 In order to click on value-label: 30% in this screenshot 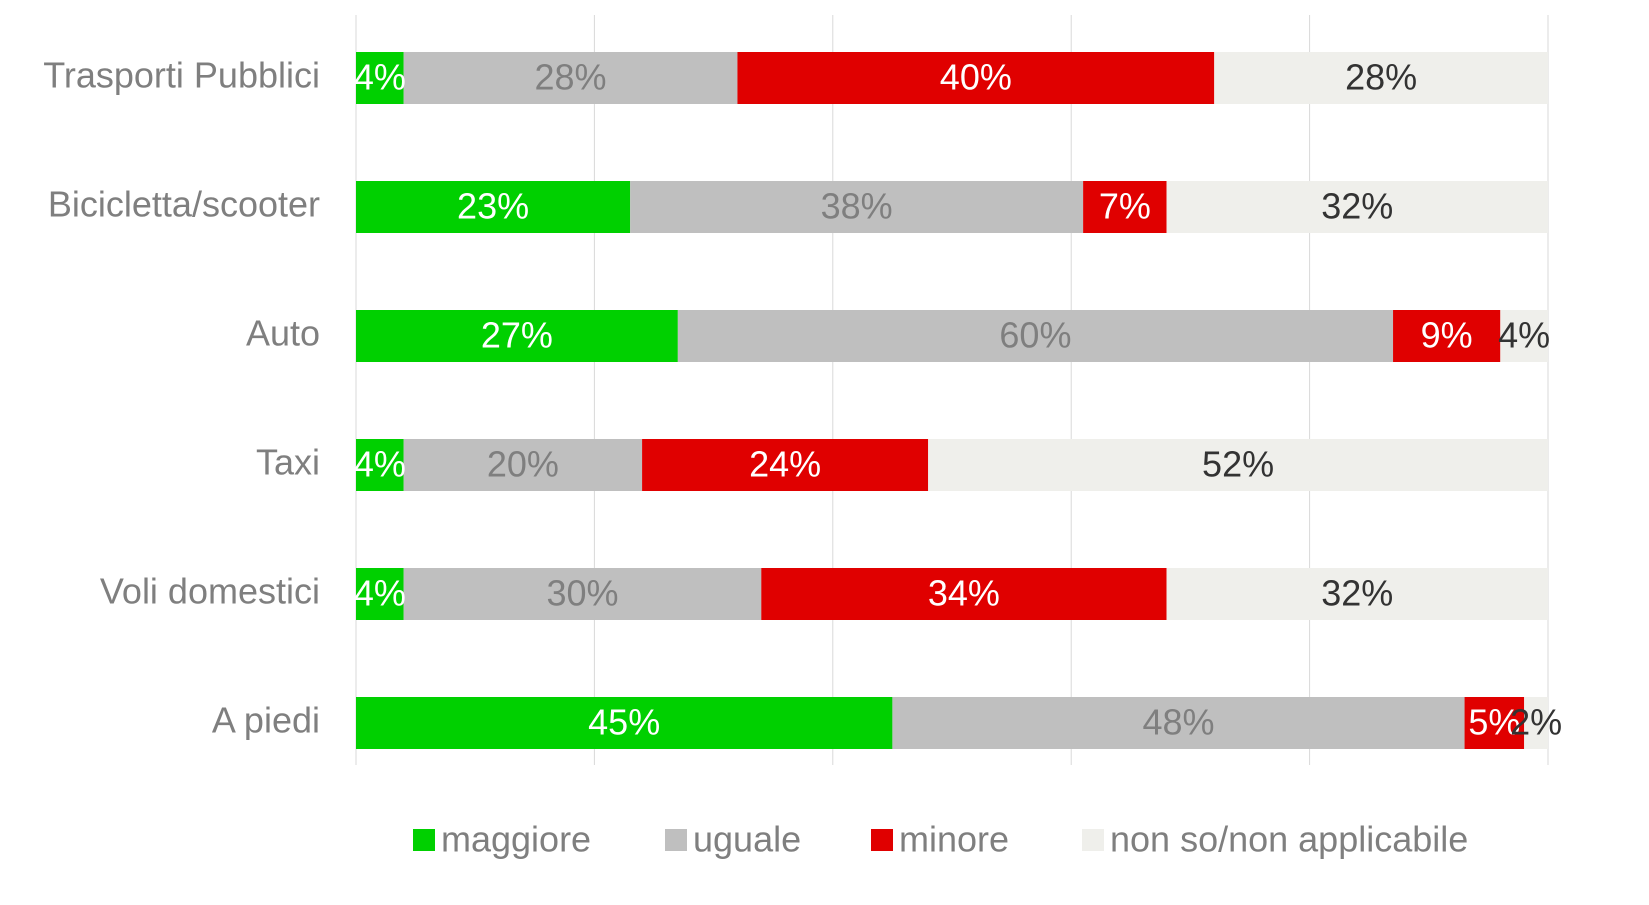, I will do `click(582, 593)`.